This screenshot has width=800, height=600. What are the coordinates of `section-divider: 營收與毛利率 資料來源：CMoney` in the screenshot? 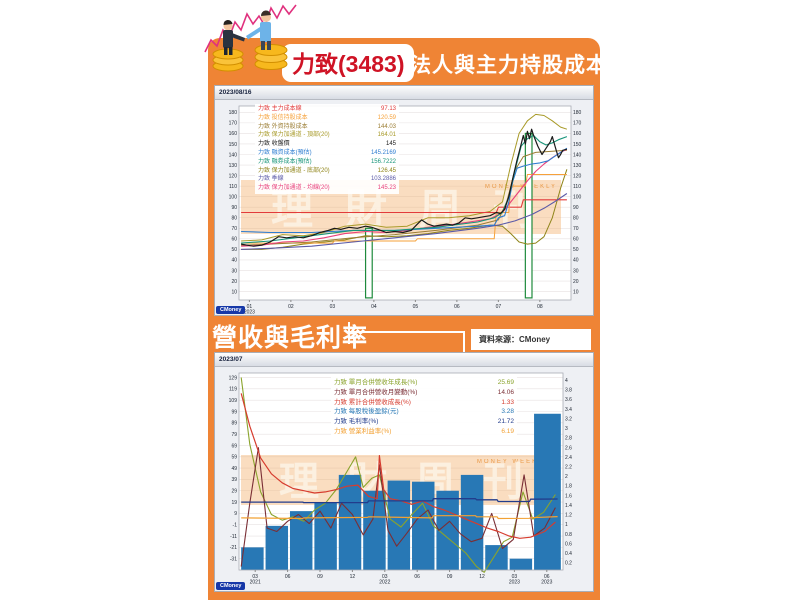 It's located at (404, 334).